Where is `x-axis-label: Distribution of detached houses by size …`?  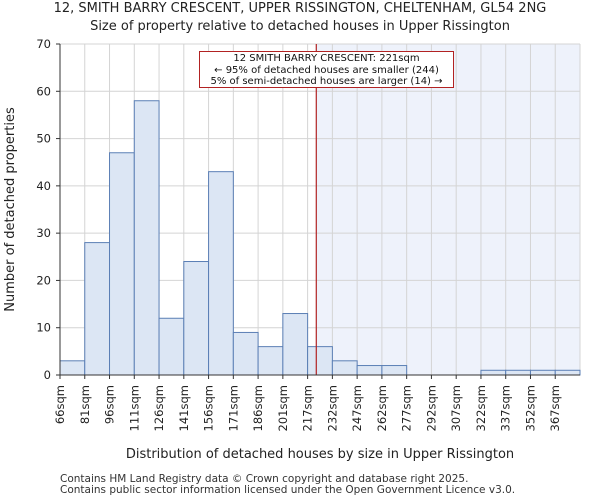
x-axis-label: Distribution of detached houses by size … is located at coordinates (320, 454).